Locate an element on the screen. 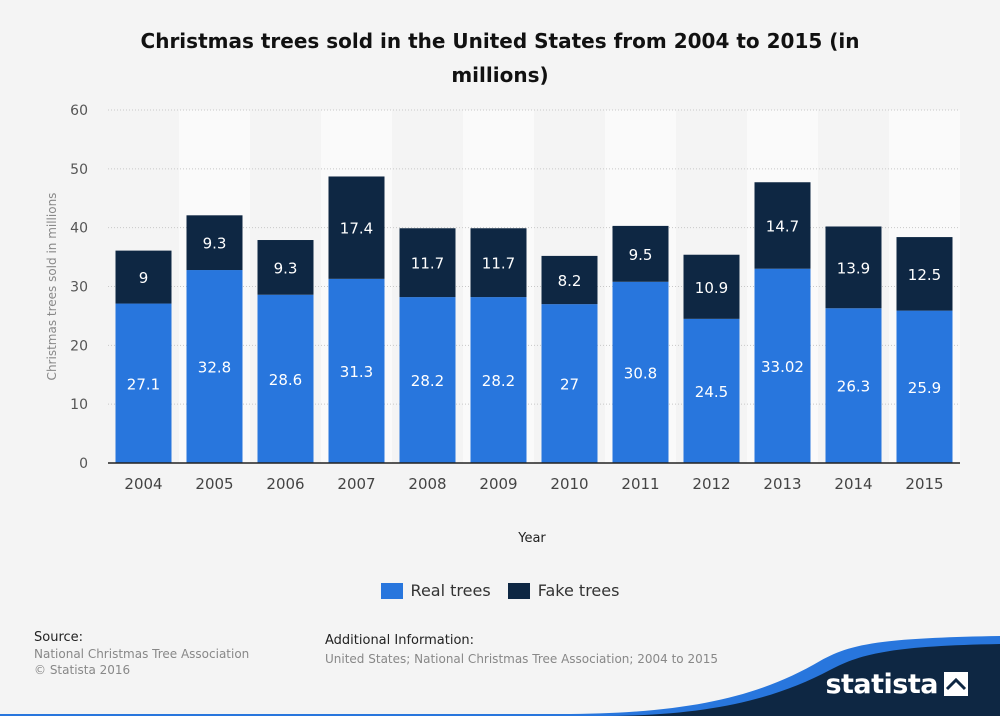 This screenshot has height=716, width=1000. bar-real-trees-2009 is located at coordinates (498, 380).